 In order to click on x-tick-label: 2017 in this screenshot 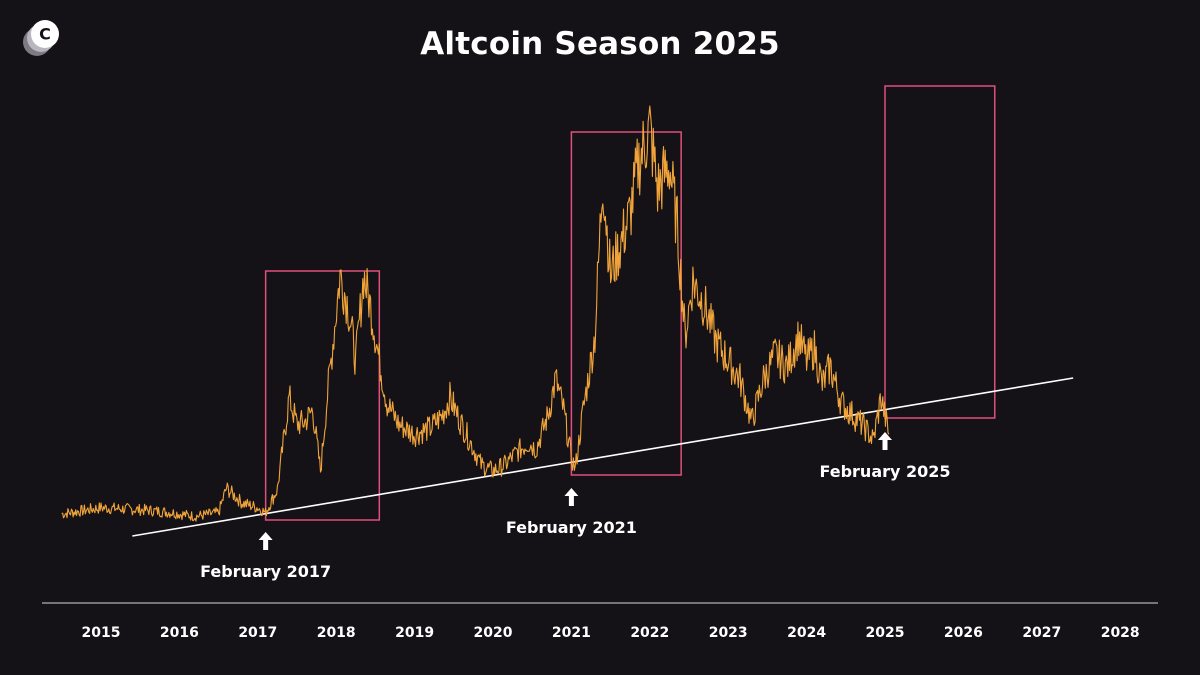, I will do `click(257, 633)`.